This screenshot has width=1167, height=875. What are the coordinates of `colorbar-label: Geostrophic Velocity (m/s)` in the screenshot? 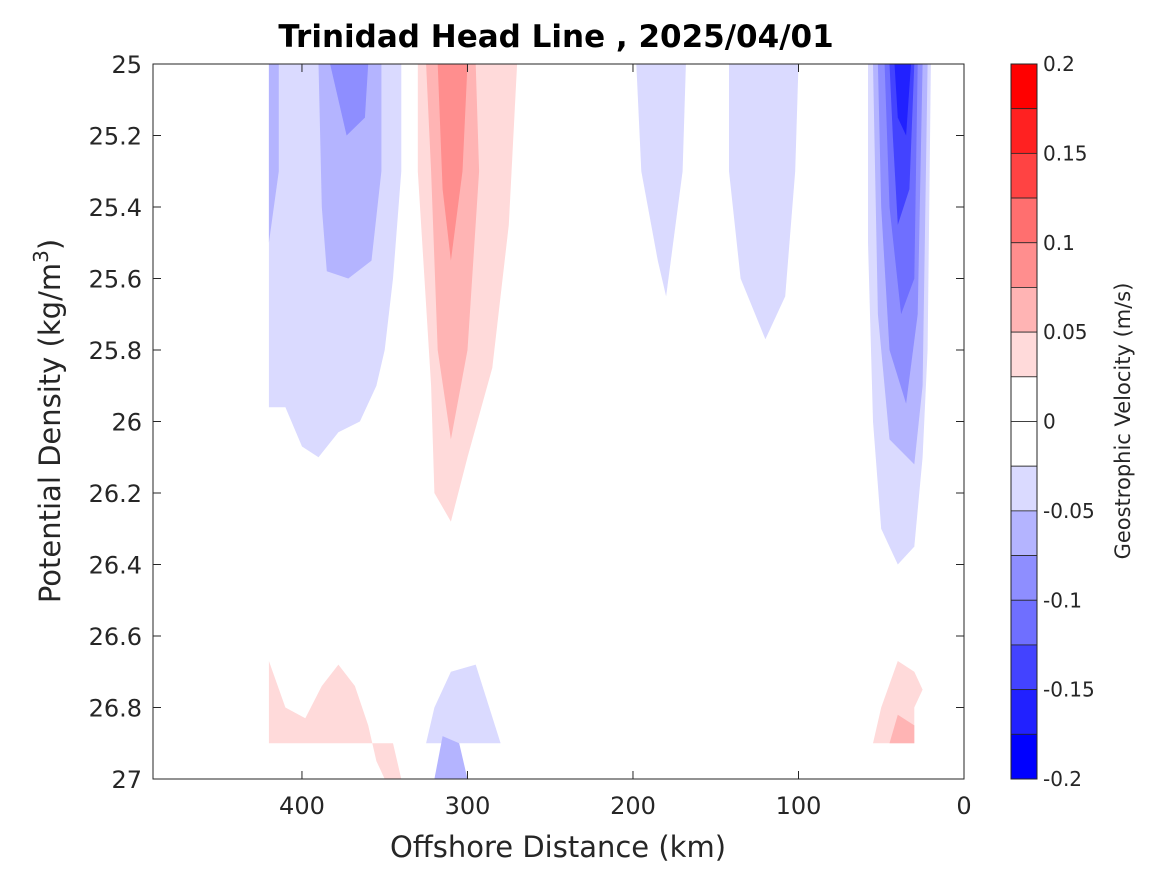 It's located at (1123, 421).